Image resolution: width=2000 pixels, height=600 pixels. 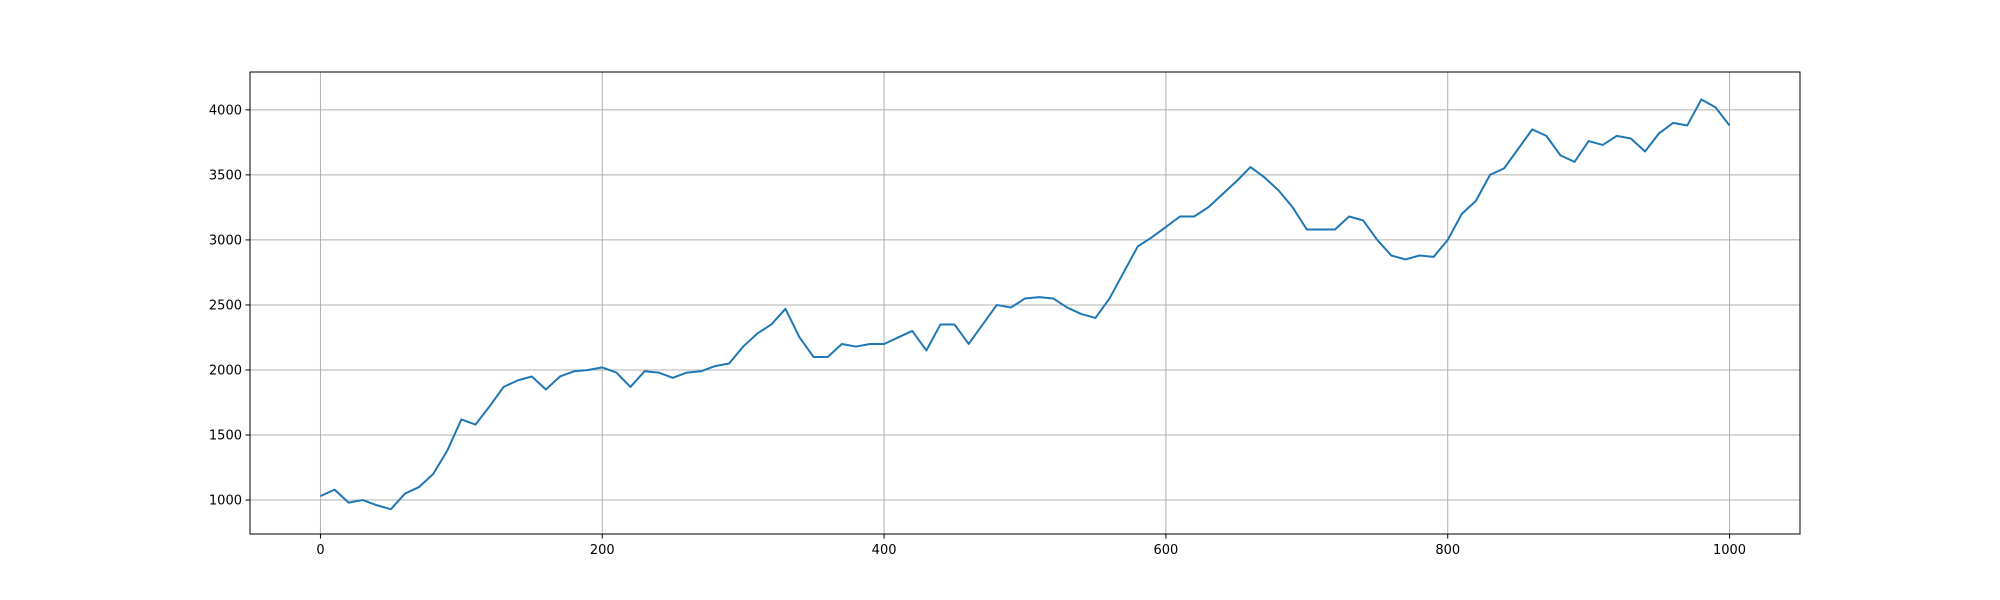 I want to click on x-tick-label: 0, so click(x=320, y=550).